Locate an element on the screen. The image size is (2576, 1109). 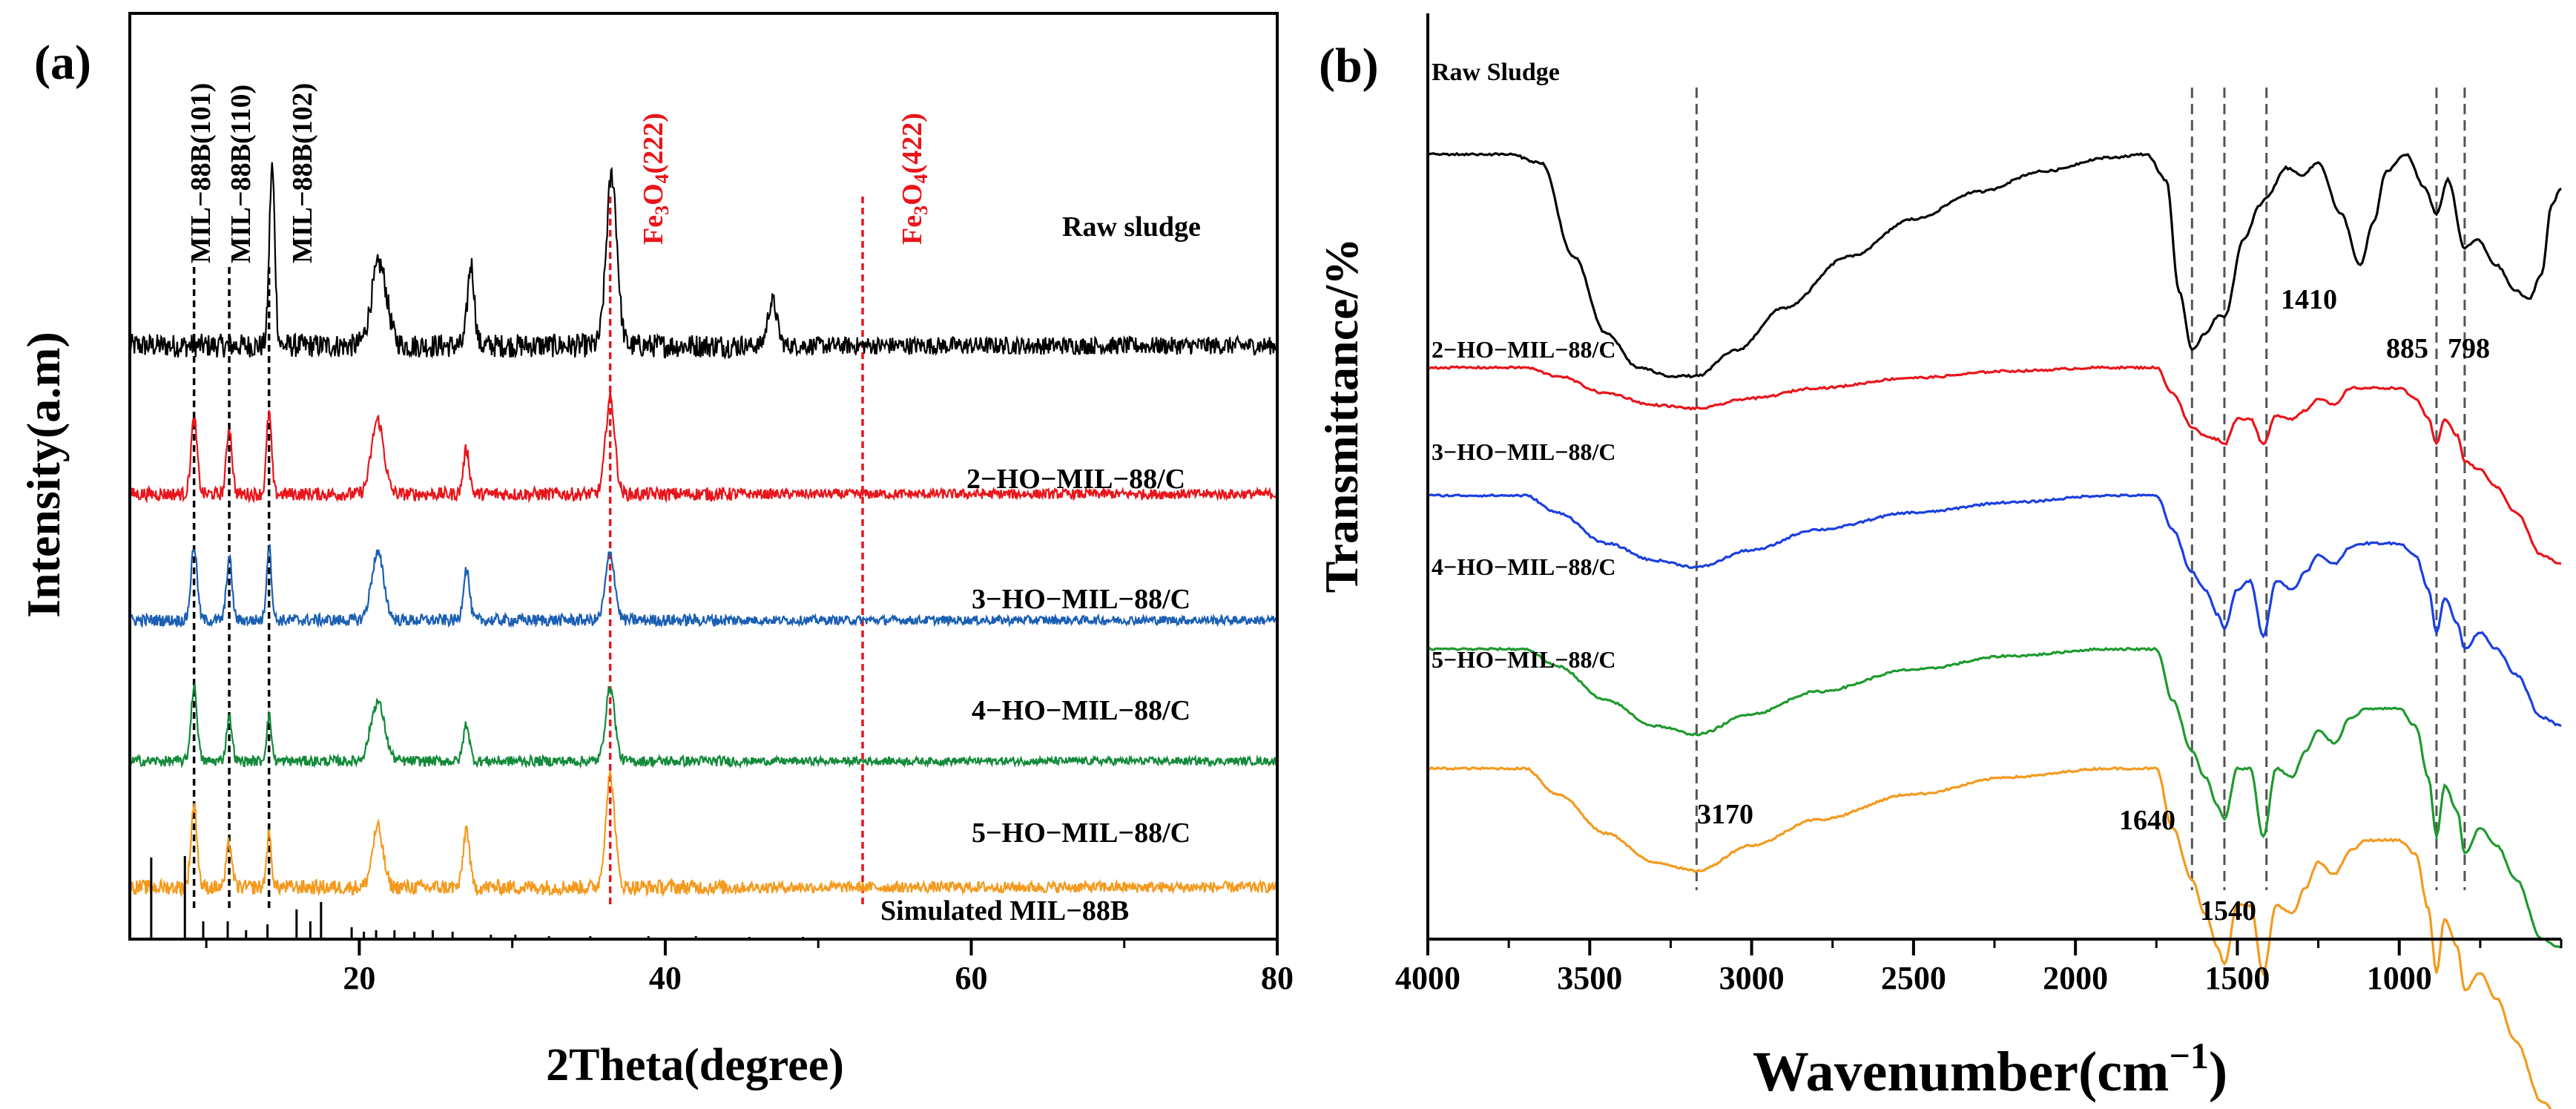
peak-label-798: 798 is located at coordinates (2469, 348).